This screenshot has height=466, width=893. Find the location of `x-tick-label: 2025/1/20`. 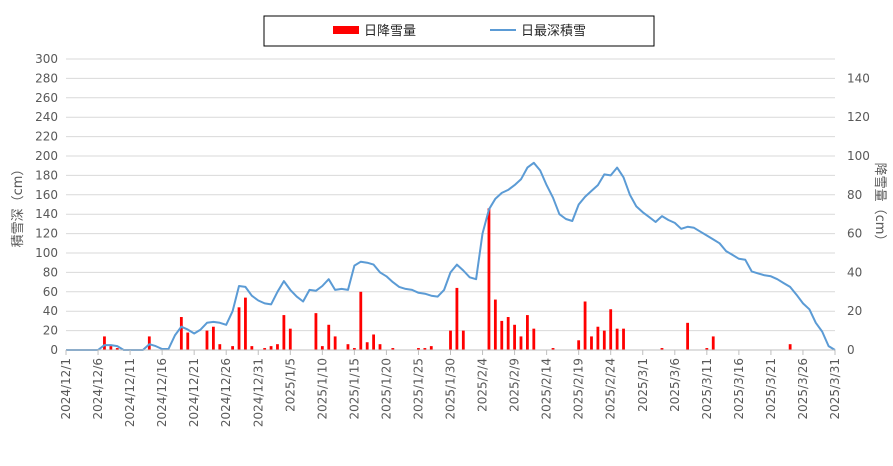

x-tick-label: 2025/1/20 is located at coordinates (386, 389).